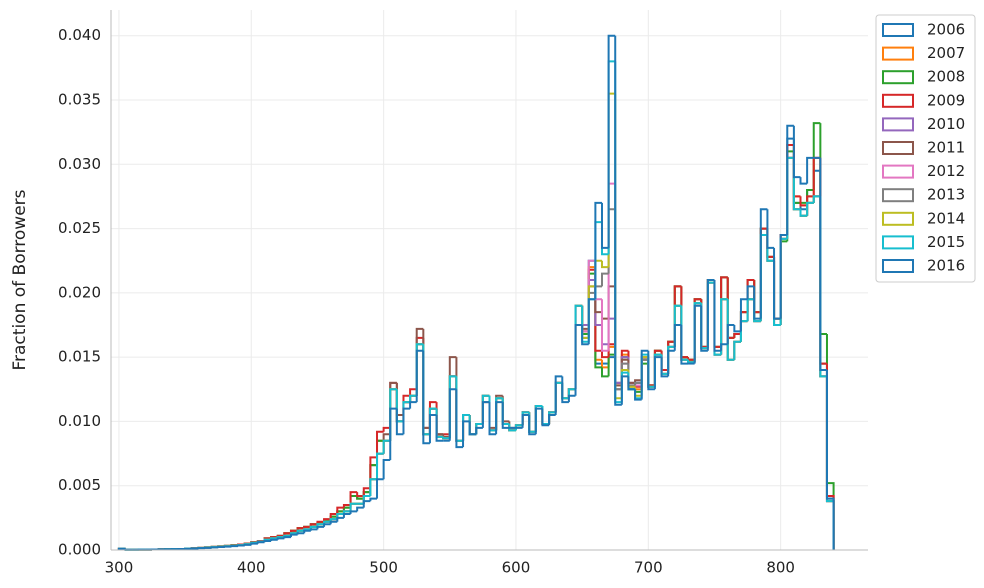 This screenshot has width=984, height=588. Describe the element at coordinates (946, 195) in the screenshot. I see `legend-label: 2013` at that location.